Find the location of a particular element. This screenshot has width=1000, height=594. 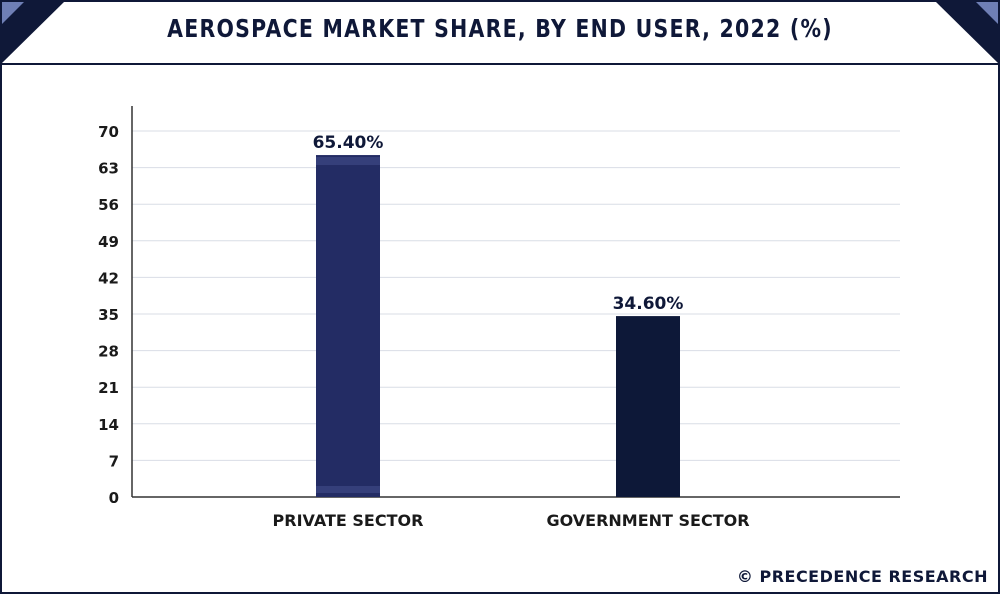

y-tick-label: 0 is located at coordinates (114, 498).